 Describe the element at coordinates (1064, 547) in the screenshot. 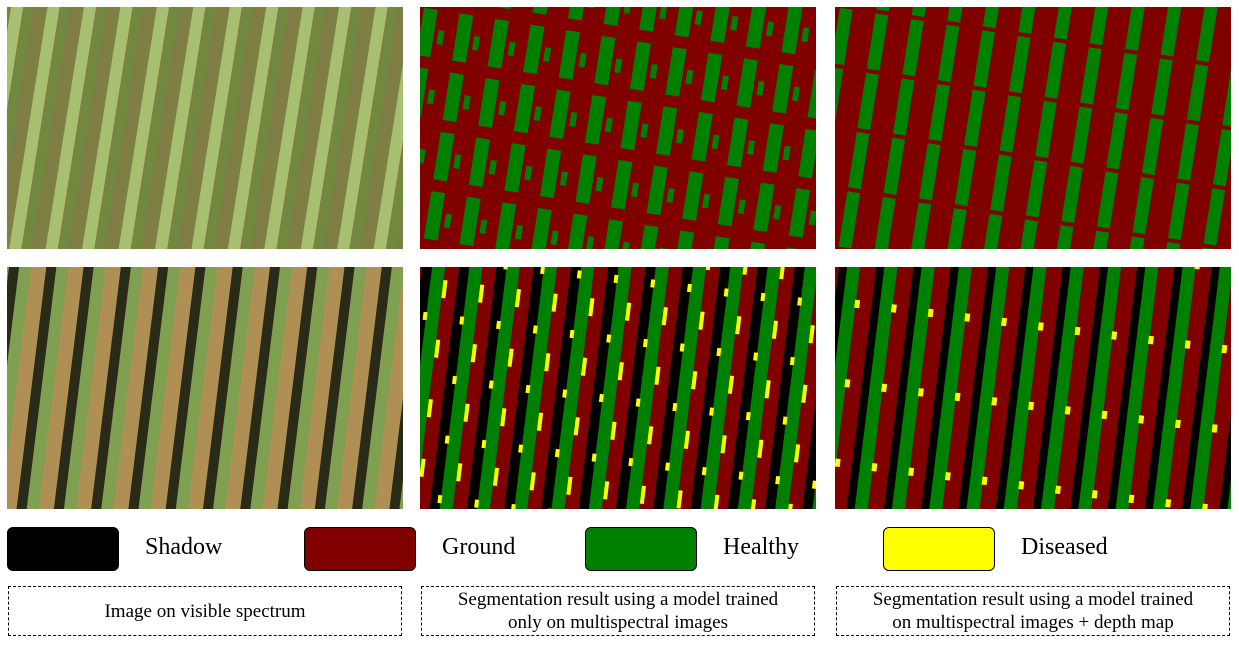

I see `legend-label: Diseased` at that location.